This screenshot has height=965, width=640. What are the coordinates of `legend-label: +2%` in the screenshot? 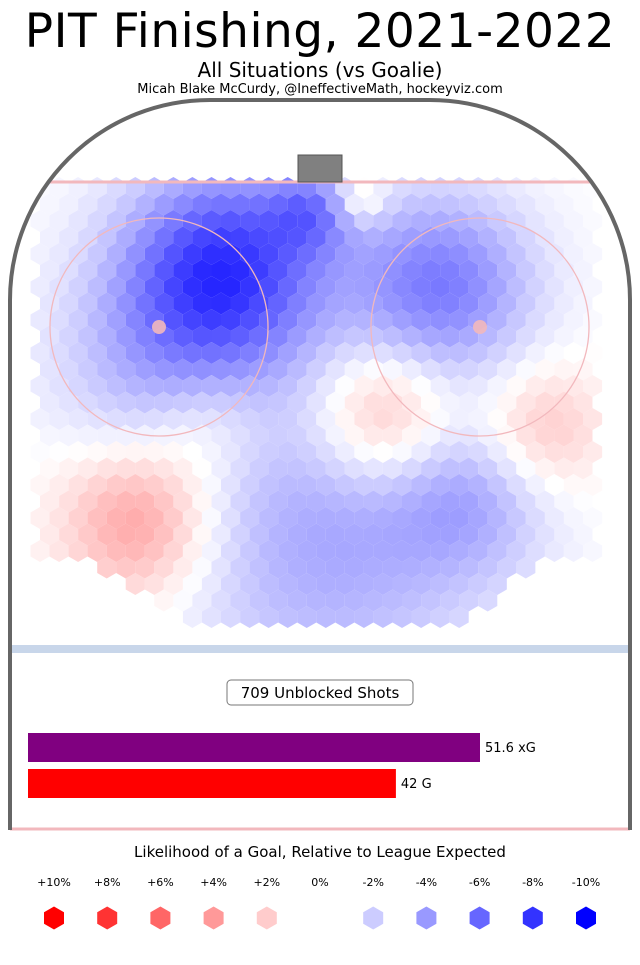 It's located at (266, 882).